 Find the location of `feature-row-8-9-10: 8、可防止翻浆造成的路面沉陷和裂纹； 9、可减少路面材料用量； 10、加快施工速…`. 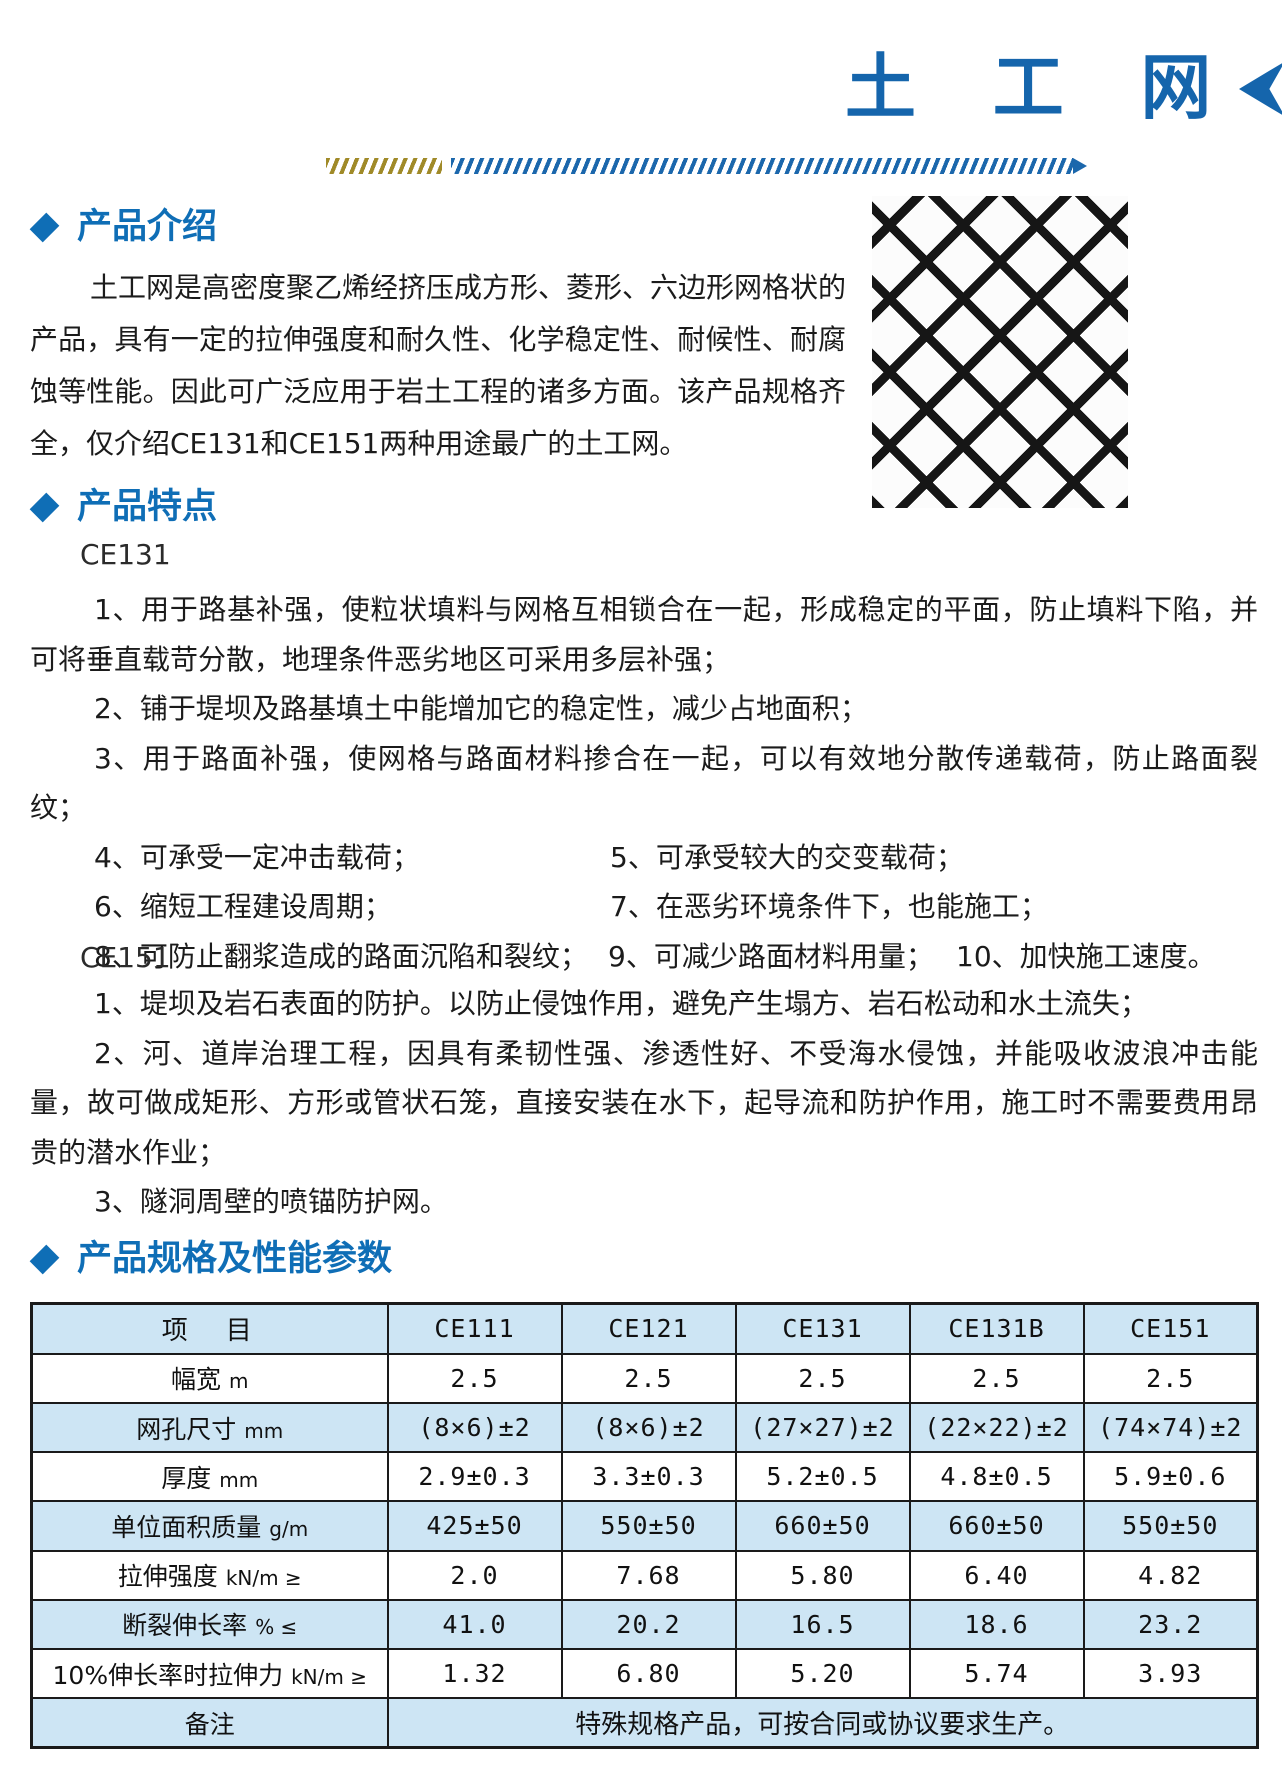

feature-row-8-9-10: 8、可防止翻浆造成的路面沉陷和裂纹； 9、可减少路面材料用量； 10、加快施工速… is located at coordinates (644, 957).